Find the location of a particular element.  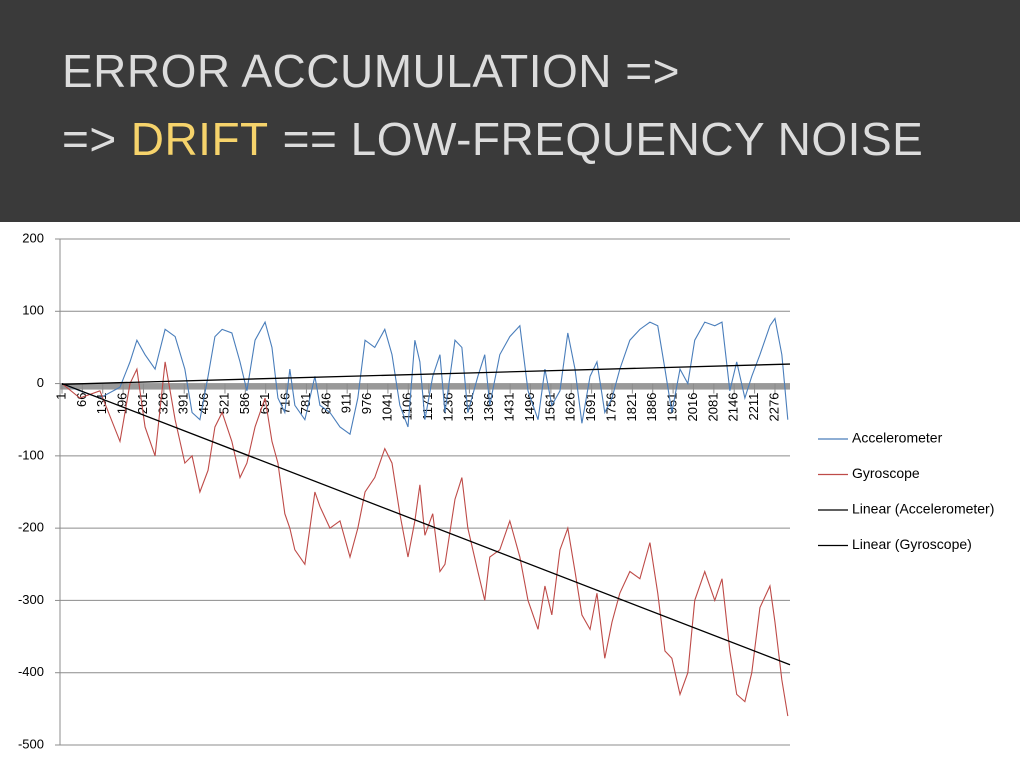

x-tick-label: 586 is located at coordinates (244, 404).